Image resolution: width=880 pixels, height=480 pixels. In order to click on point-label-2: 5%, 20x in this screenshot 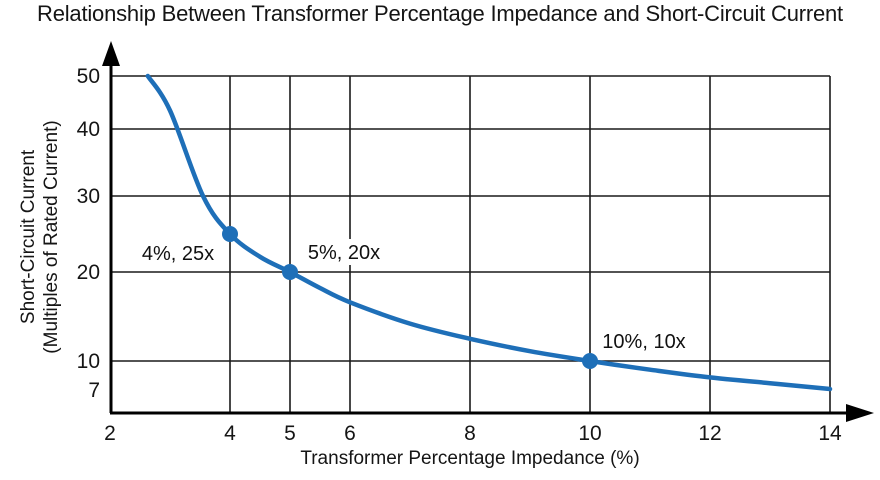, I will do `click(344, 253)`.